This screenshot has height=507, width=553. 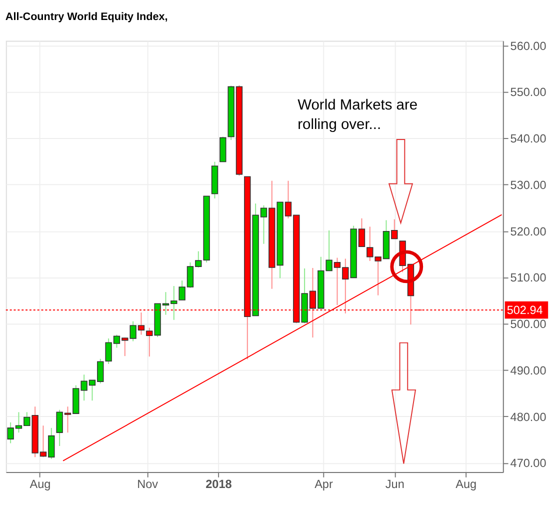 What do you see at coordinates (528, 371) in the screenshot?
I see `y-tick-label: 490.00` at bounding box center [528, 371].